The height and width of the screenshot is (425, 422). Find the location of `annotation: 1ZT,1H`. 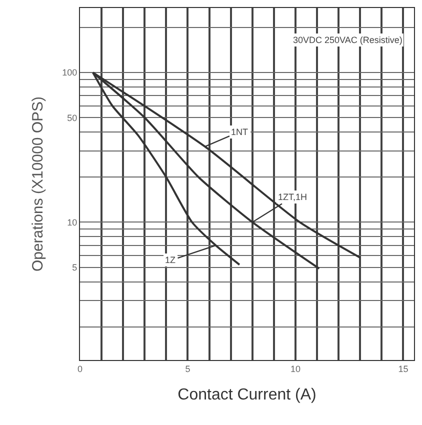

annotation: 1ZT,1H is located at coordinates (293, 197).